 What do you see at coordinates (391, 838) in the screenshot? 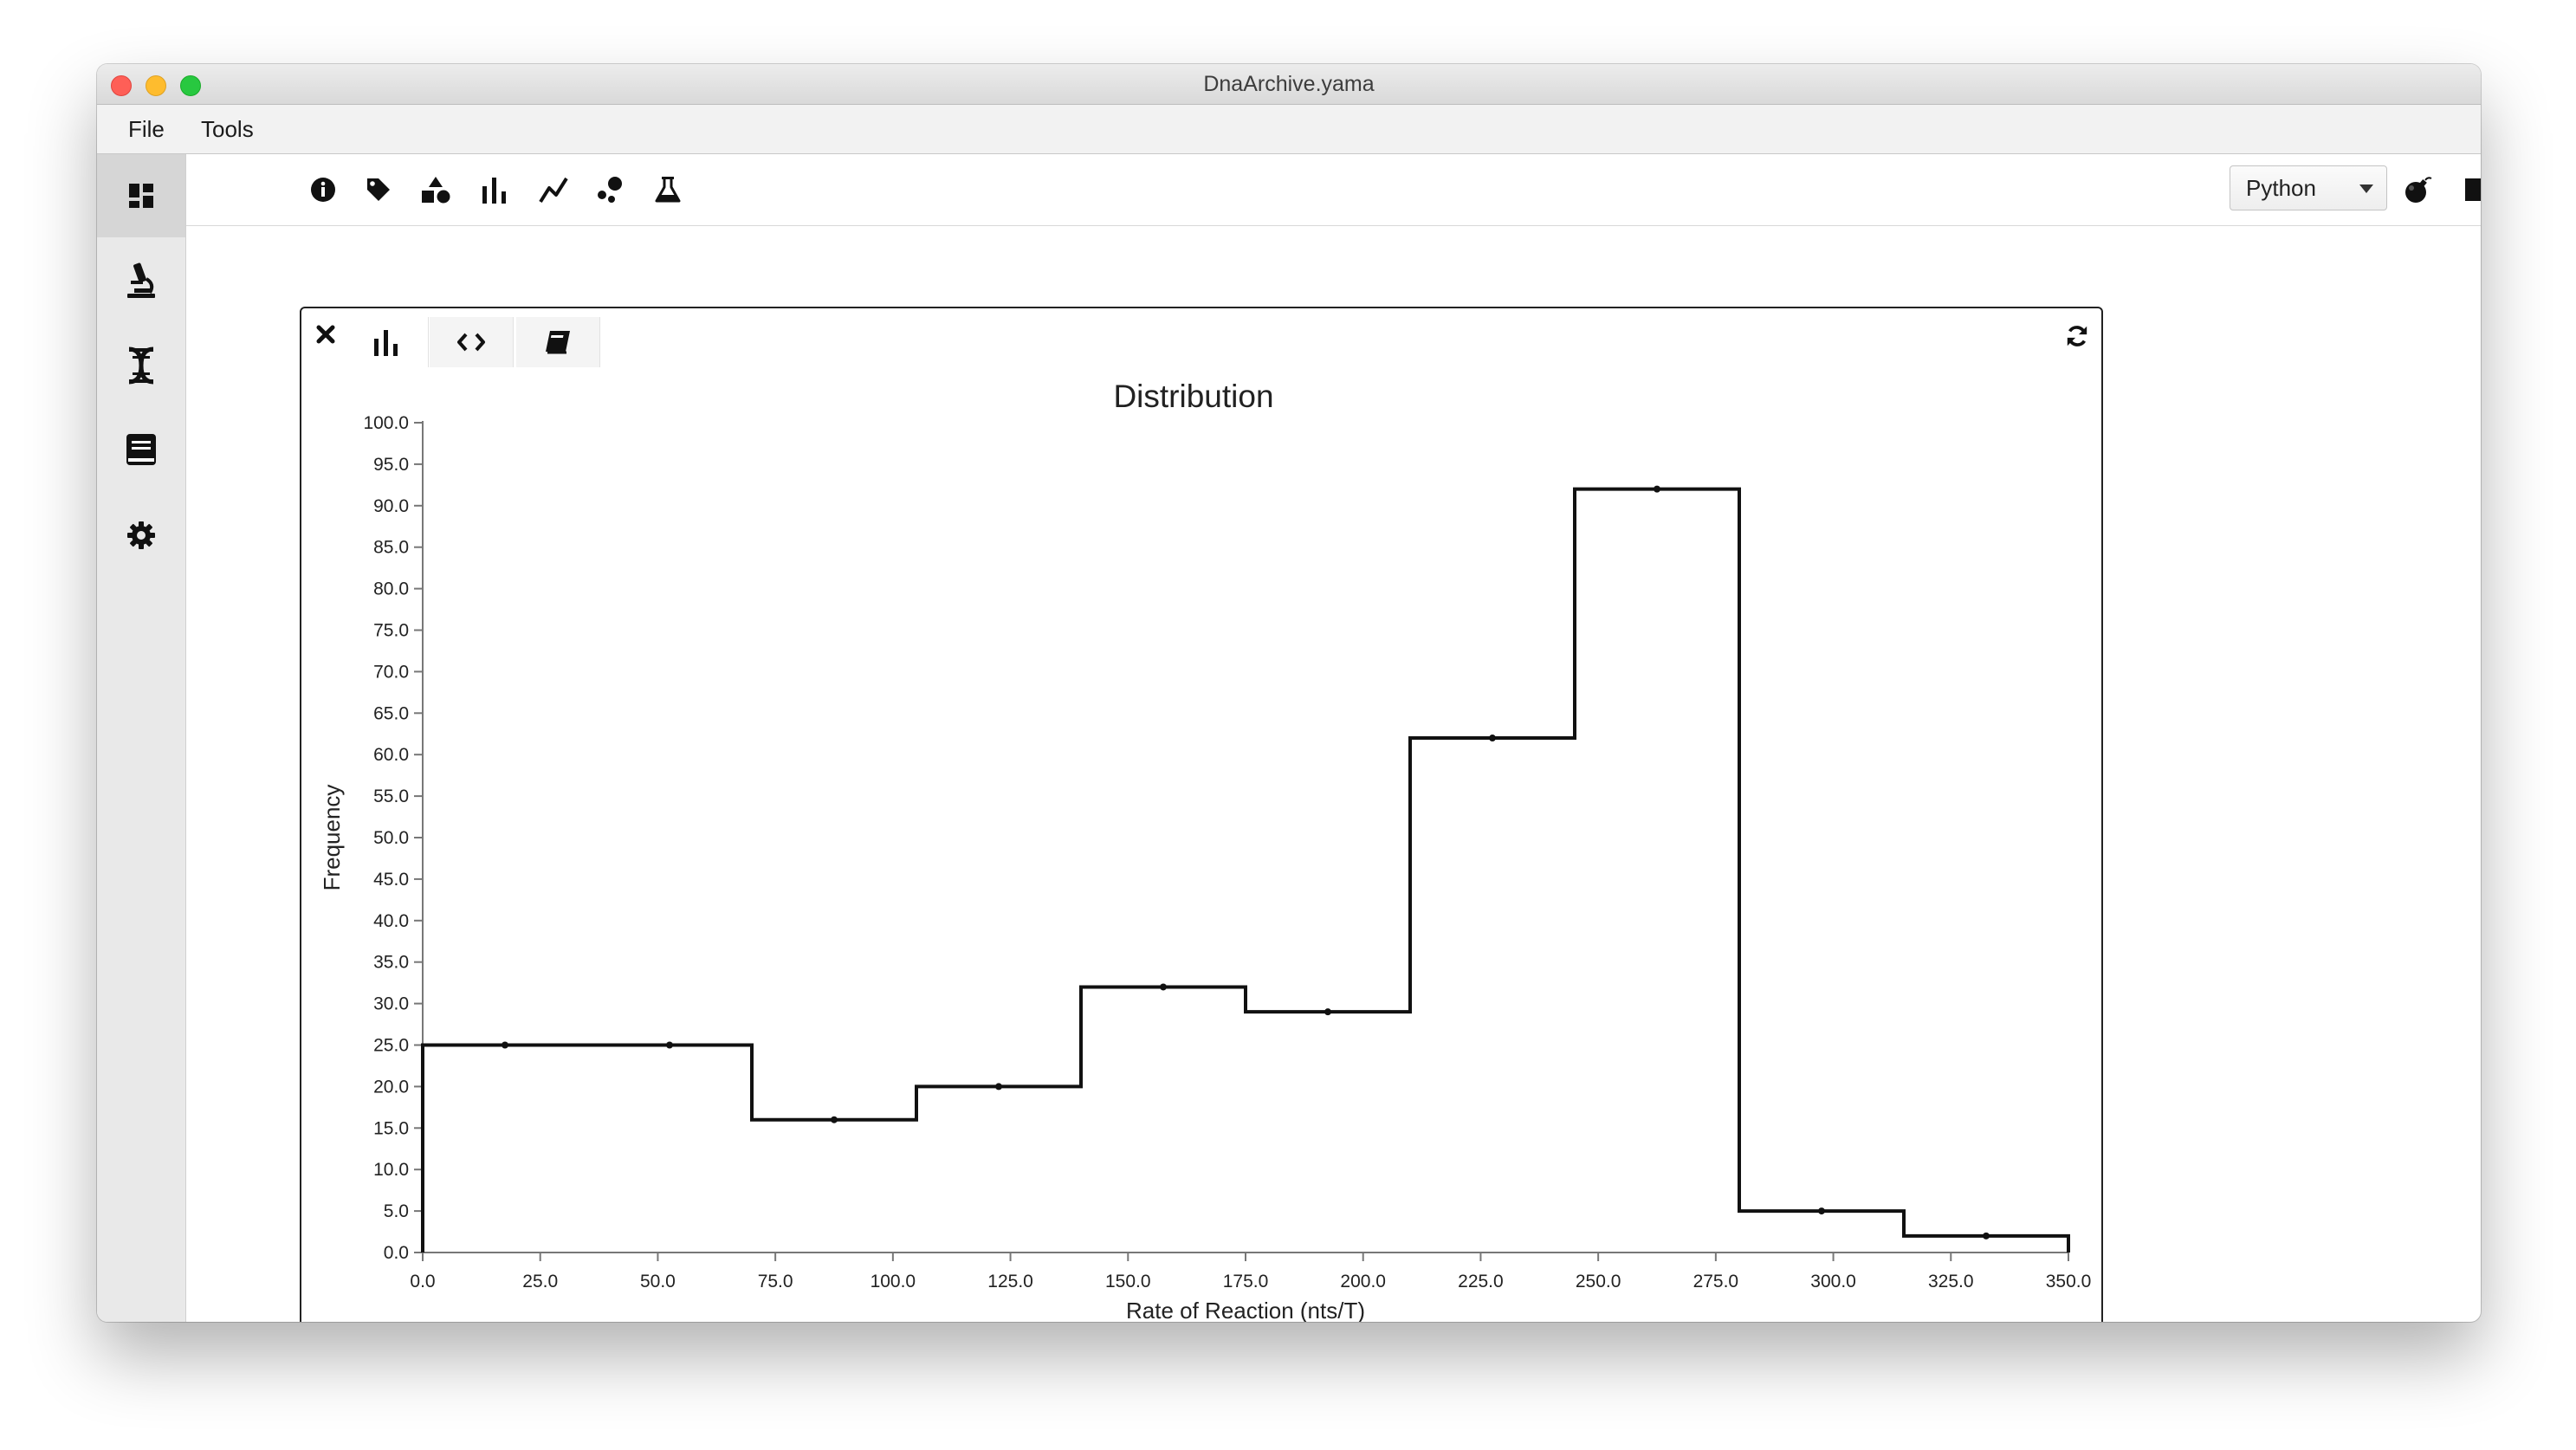
I see `y-tick-label: 50.0` at bounding box center [391, 838].